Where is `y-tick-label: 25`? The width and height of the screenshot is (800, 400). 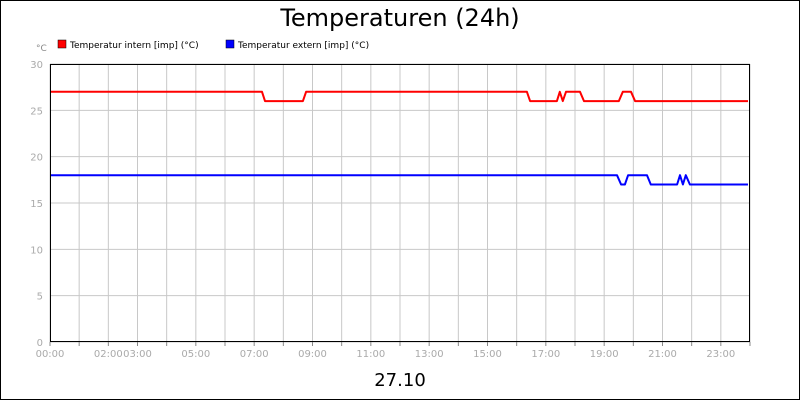 y-tick-label: 25 is located at coordinates (36, 111).